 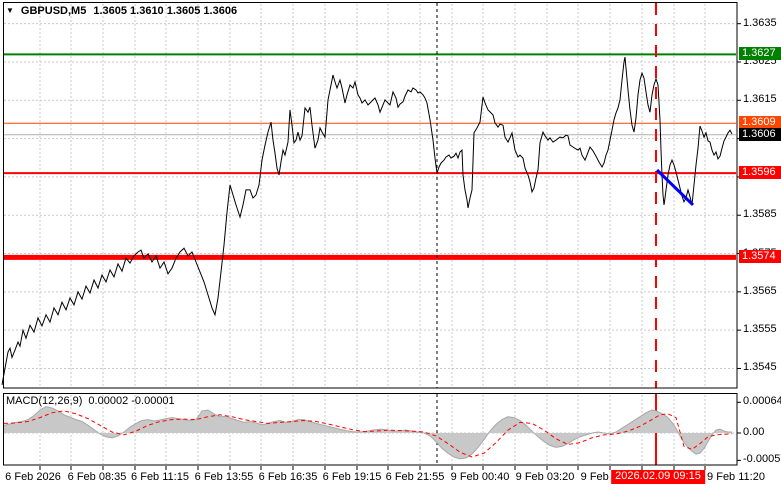 What do you see at coordinates (480, 477) in the screenshot?
I see `time-axis-label: 9 Feb 00:40` at bounding box center [480, 477].